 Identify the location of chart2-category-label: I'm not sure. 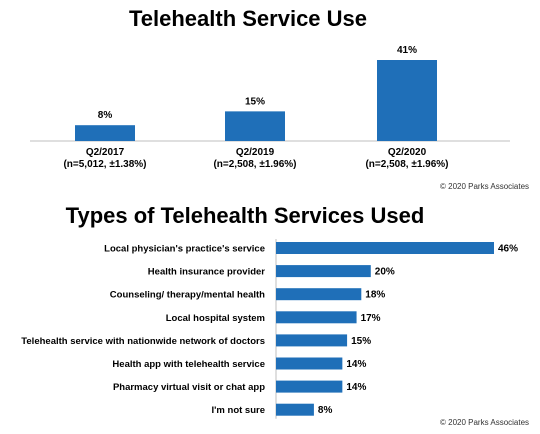
(238, 410).